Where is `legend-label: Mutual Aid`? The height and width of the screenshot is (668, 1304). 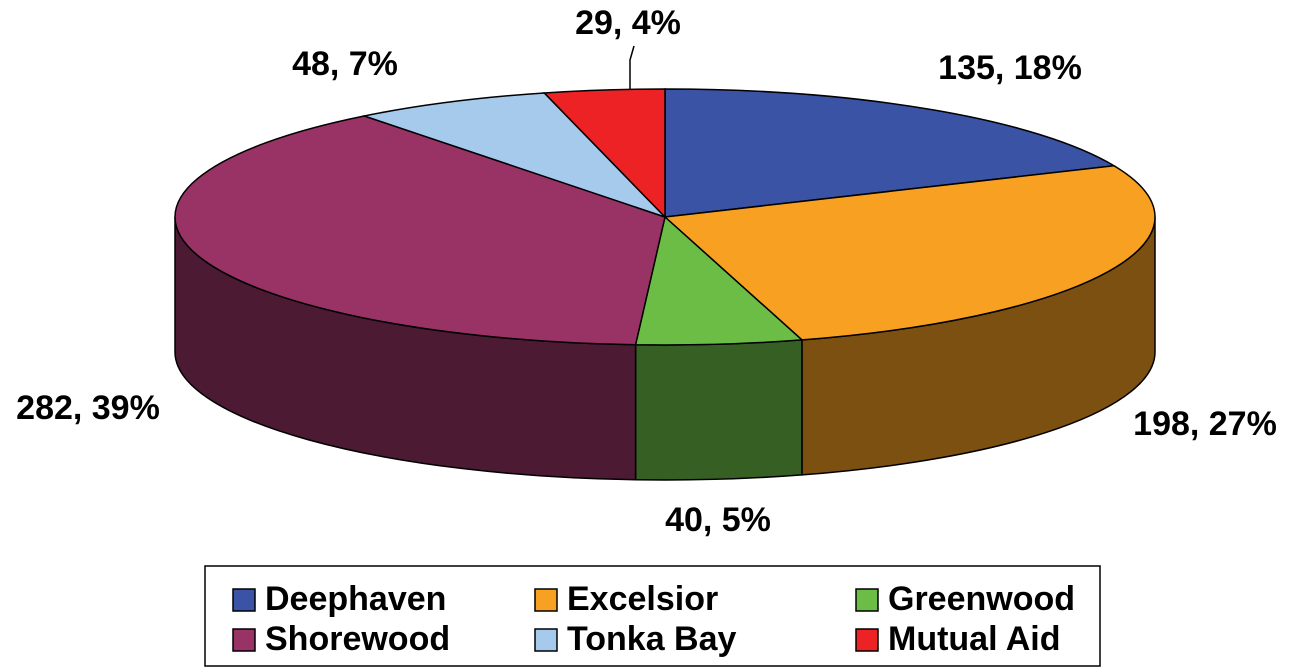 legend-label: Mutual Aid is located at coordinates (974, 639).